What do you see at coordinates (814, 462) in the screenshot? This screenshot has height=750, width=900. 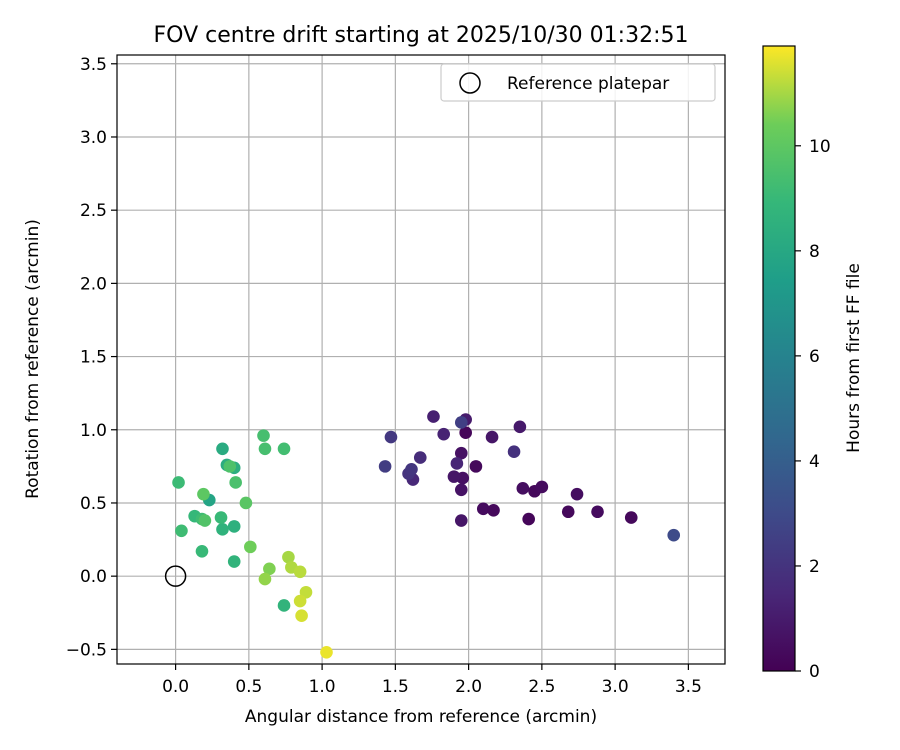 I see `colorbar-tick-label: 4` at bounding box center [814, 462].